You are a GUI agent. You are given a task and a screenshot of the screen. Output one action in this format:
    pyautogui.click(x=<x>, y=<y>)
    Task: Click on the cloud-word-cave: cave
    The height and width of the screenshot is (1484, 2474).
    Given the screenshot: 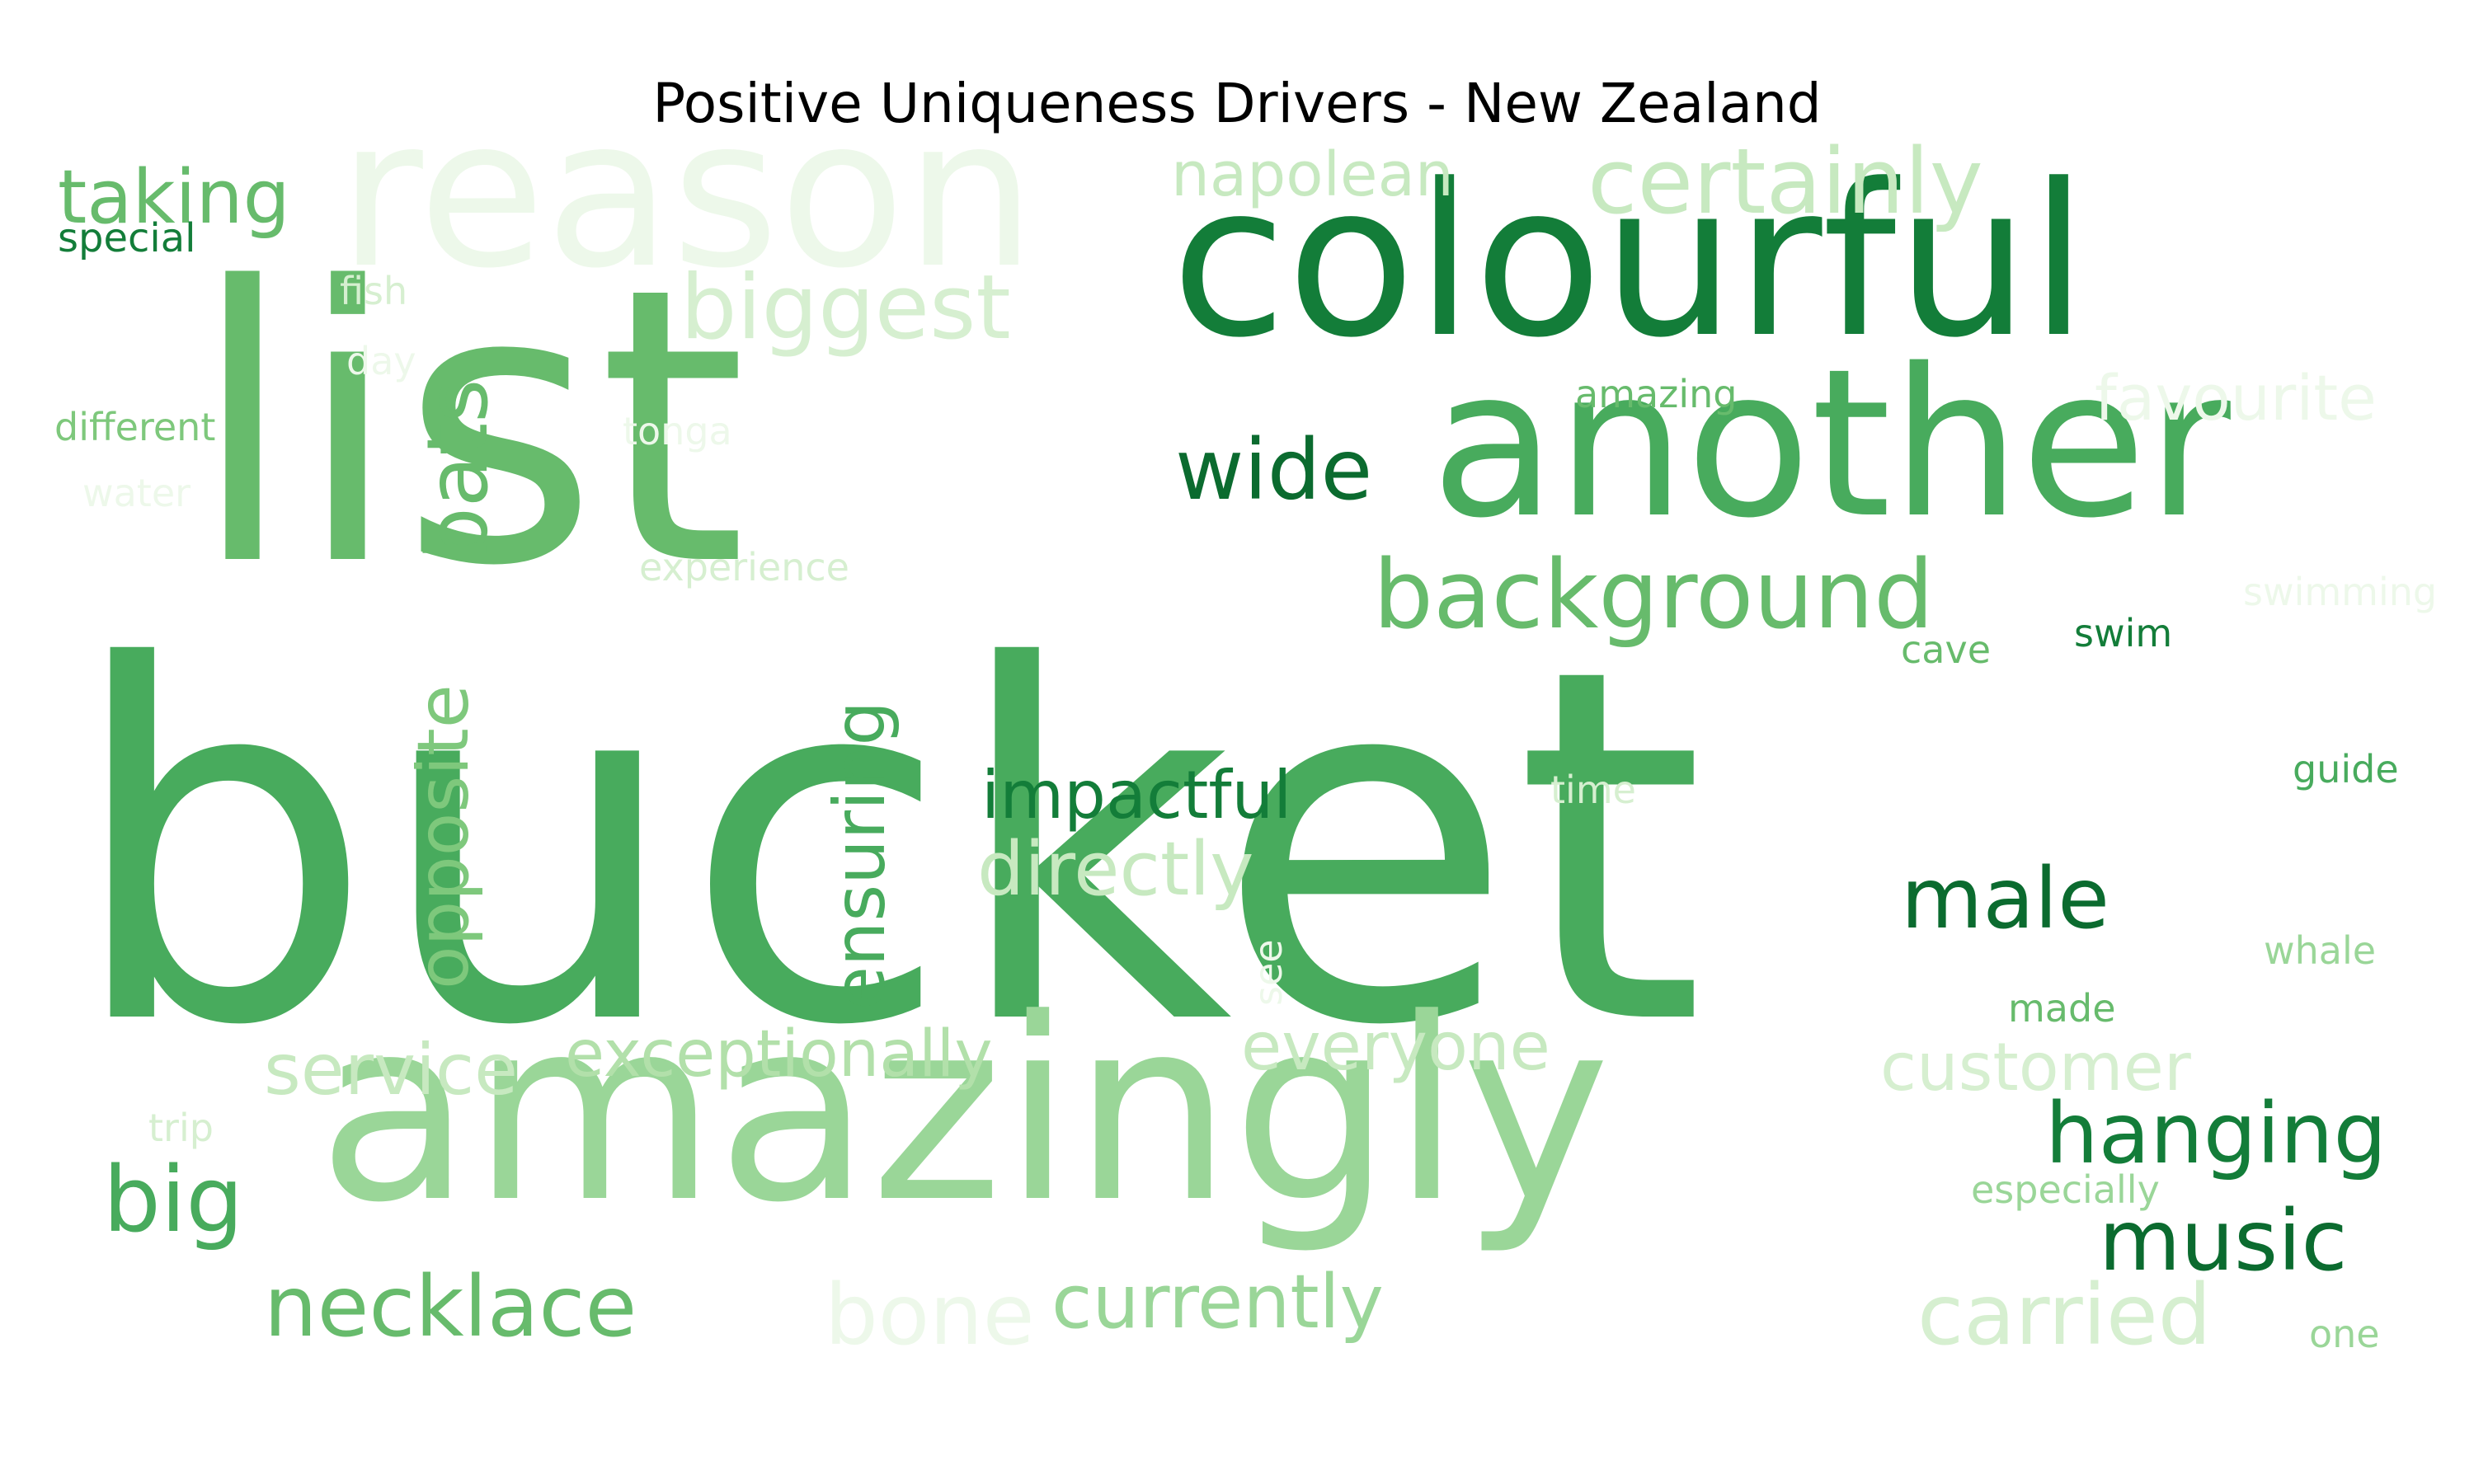 What is the action you would take?
    pyautogui.click(x=1946, y=649)
    